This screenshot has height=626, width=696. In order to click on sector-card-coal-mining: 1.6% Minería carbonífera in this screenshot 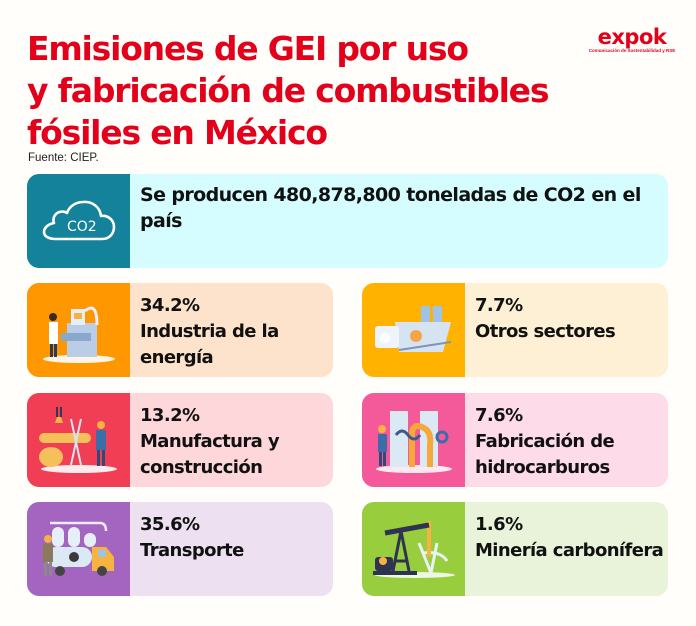, I will do `click(515, 549)`.